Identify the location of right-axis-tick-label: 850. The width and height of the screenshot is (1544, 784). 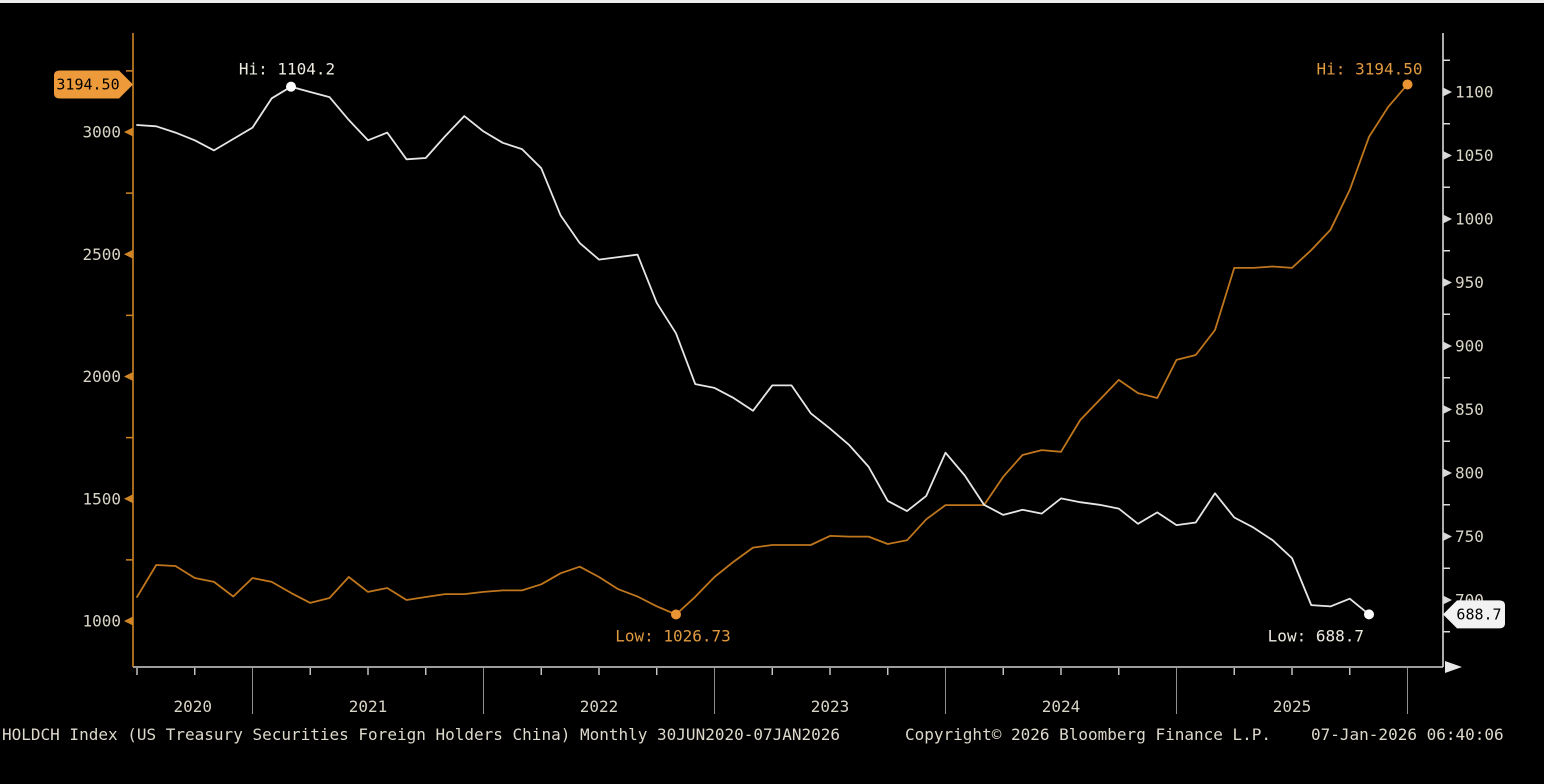
(1469, 409).